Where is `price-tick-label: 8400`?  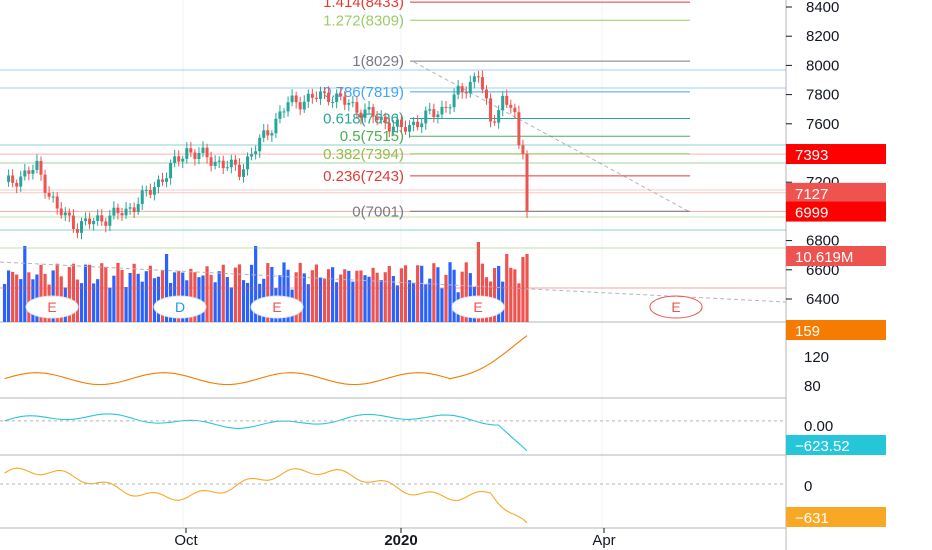
price-tick-label: 8400 is located at coordinates (822, 8).